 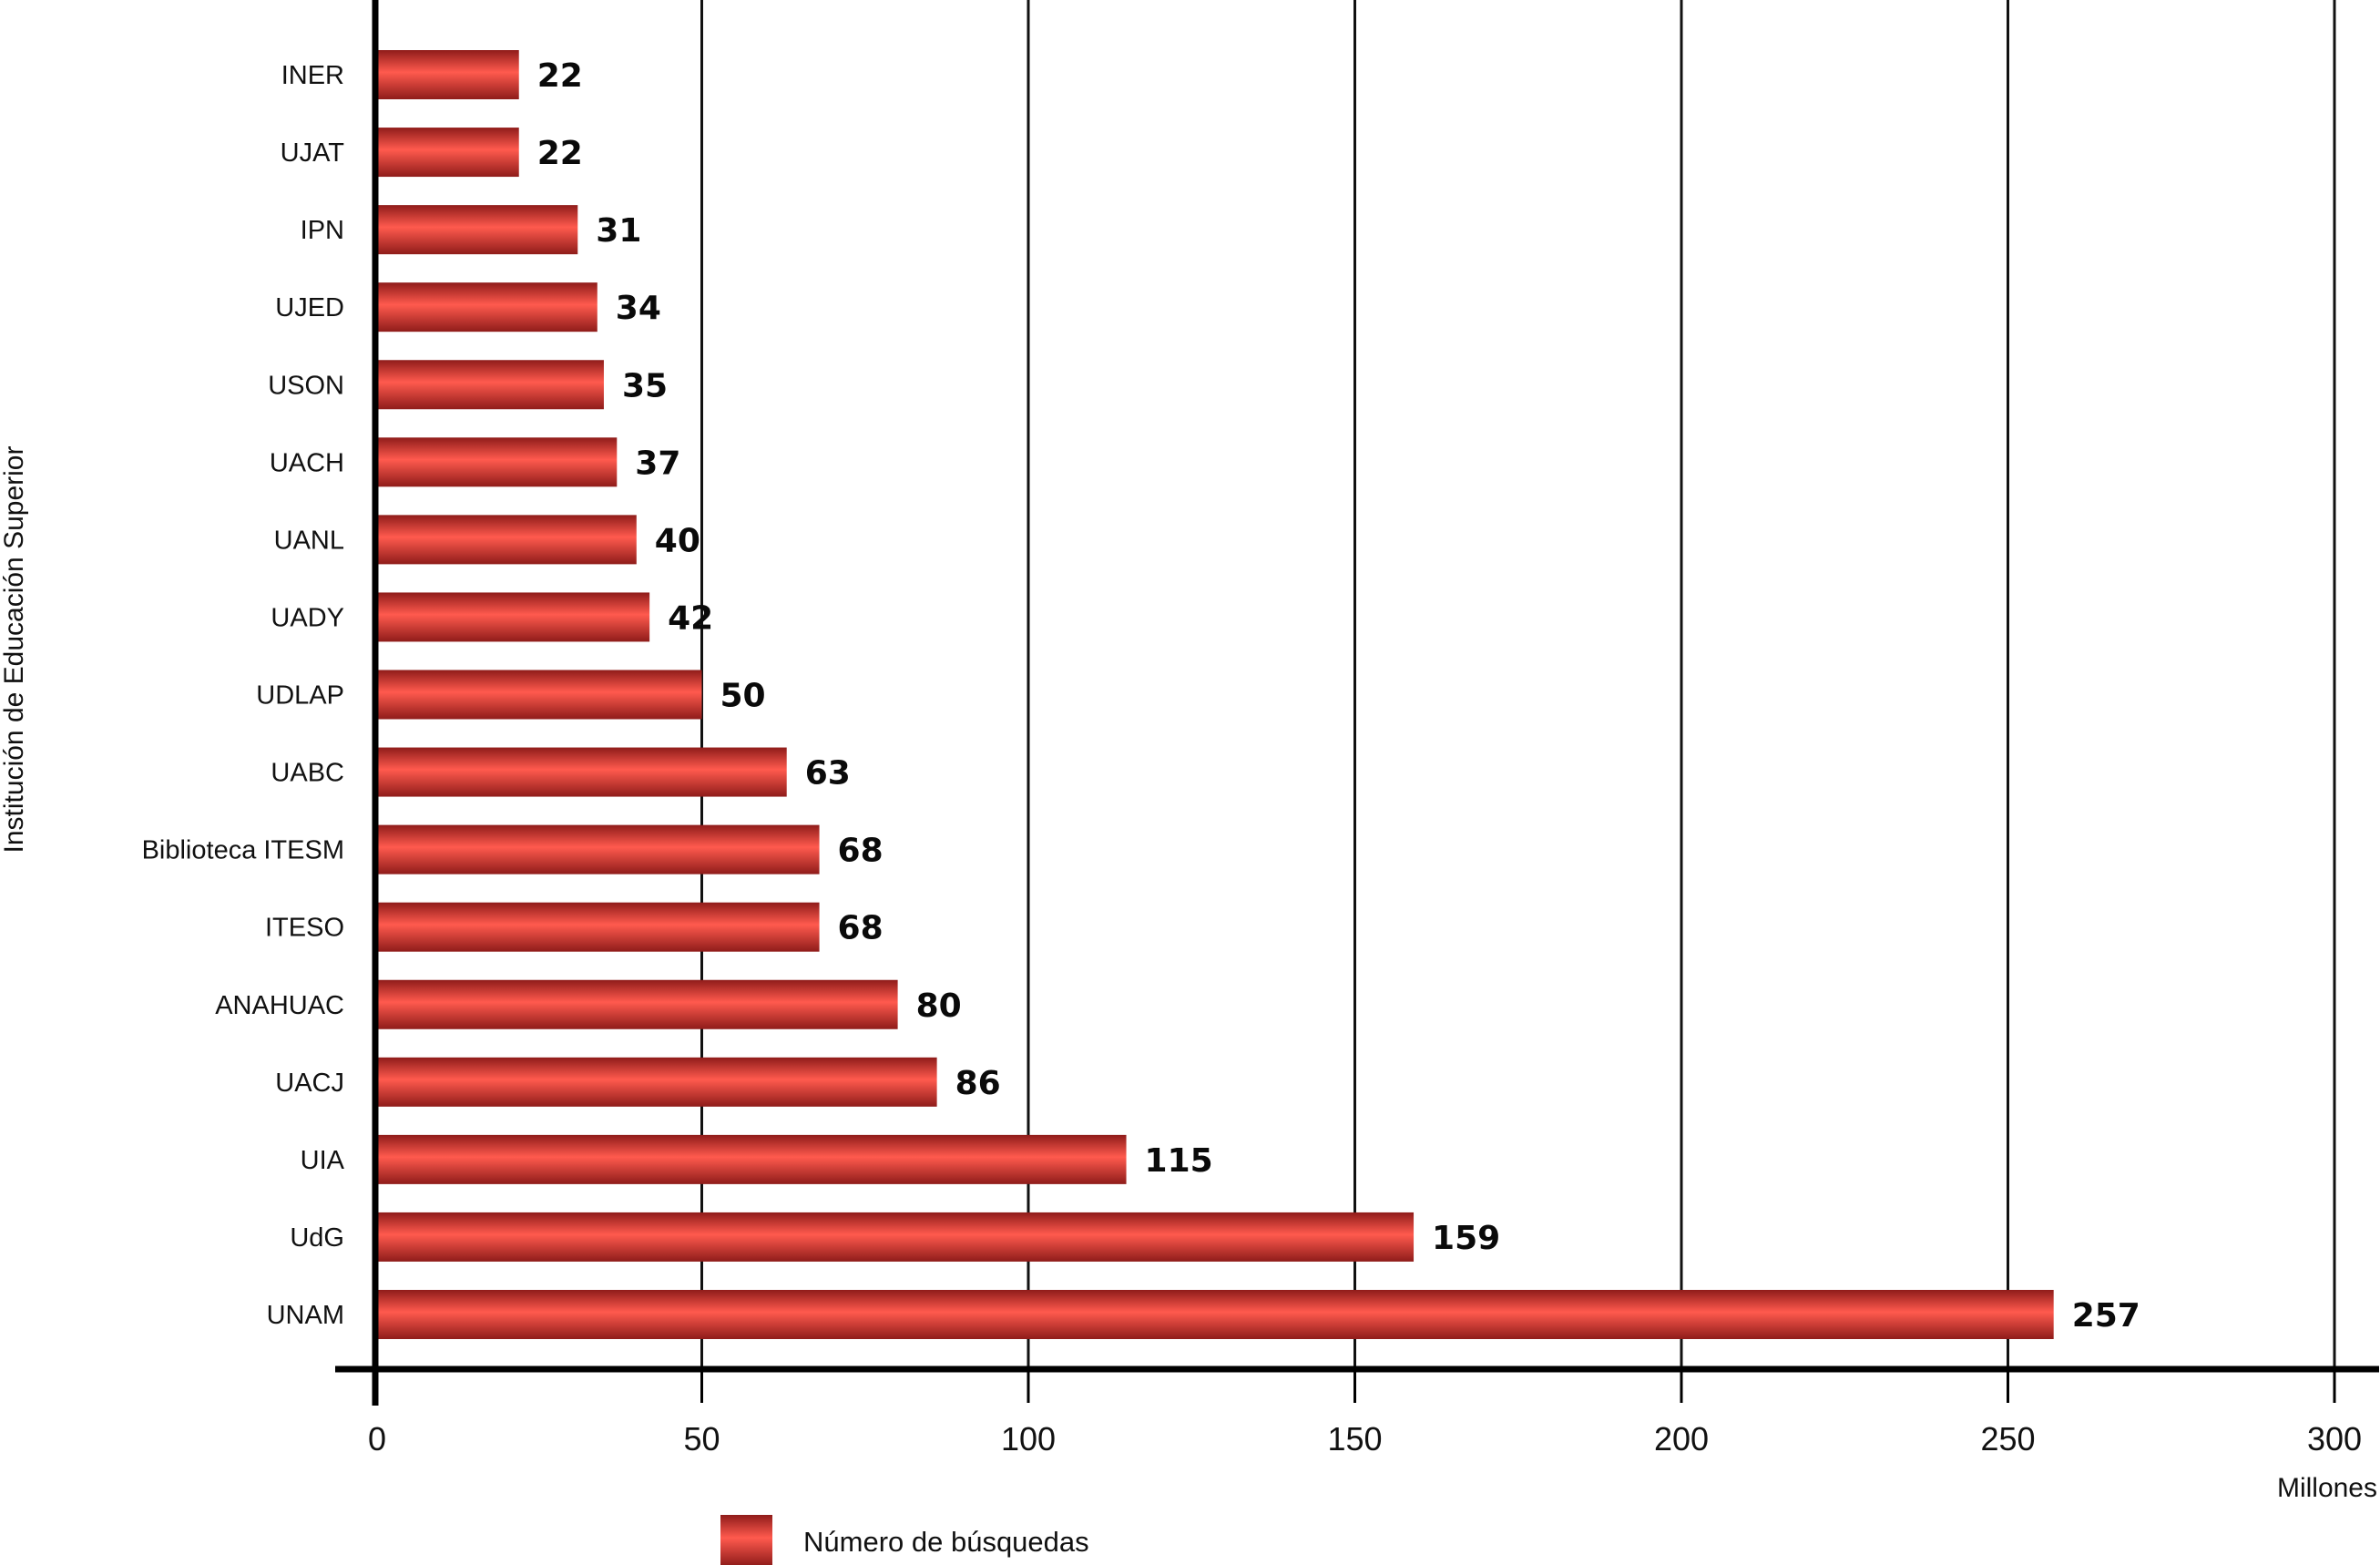 What do you see at coordinates (513, 617) in the screenshot?
I see `bar-uady` at bounding box center [513, 617].